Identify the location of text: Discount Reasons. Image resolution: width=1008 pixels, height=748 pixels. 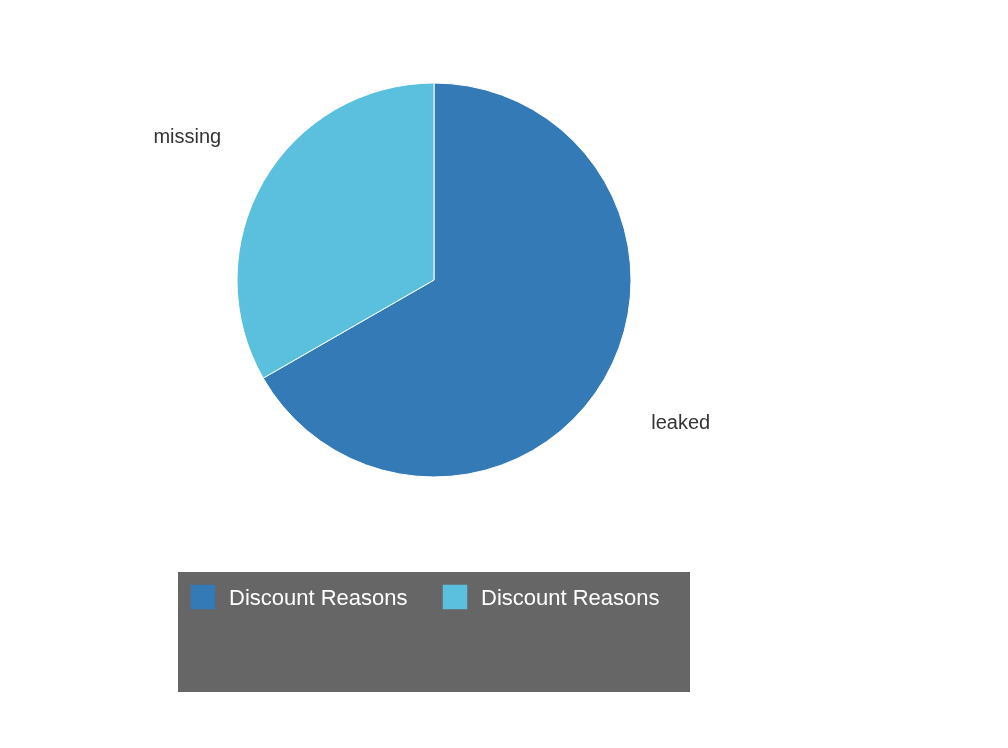
(570, 597).